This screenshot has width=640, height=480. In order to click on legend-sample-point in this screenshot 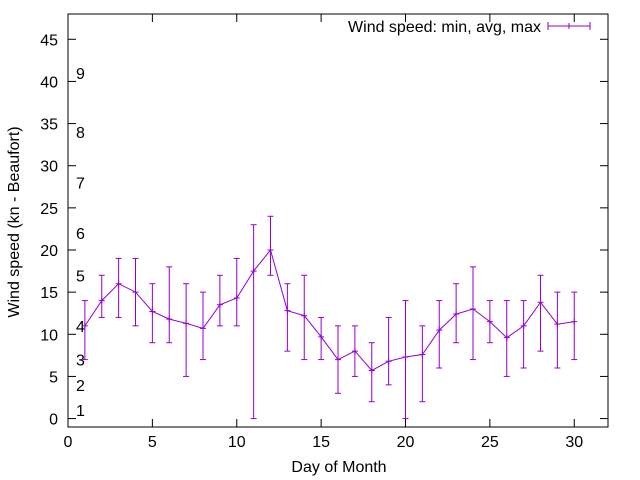, I will do `click(569, 26)`.